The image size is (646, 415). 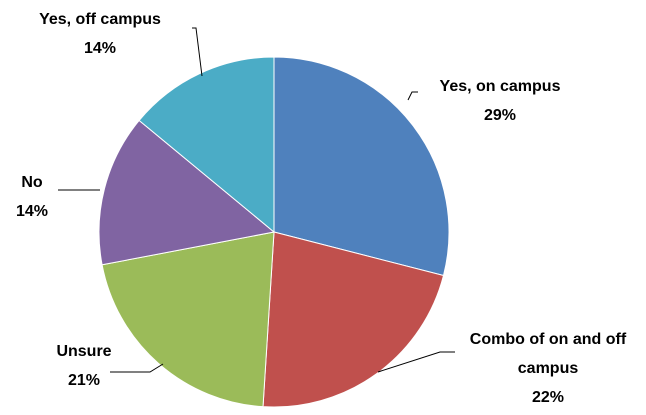 What do you see at coordinates (84, 351) in the screenshot?
I see `category-label: Unsure` at bounding box center [84, 351].